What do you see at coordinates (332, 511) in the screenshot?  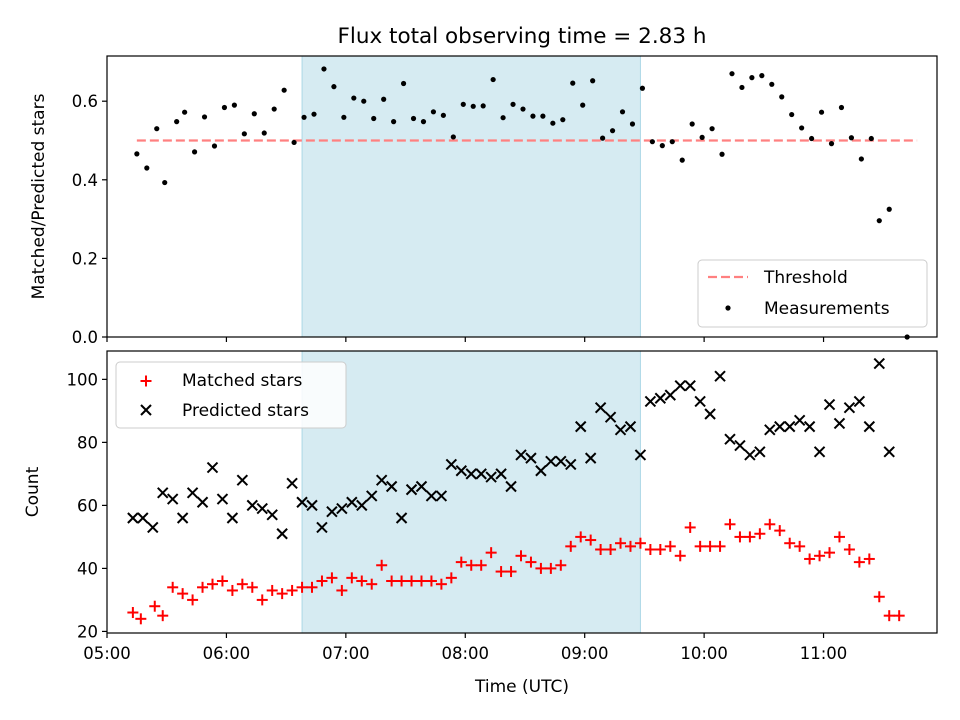 I see `data-point-1-1-20-b` at bounding box center [332, 511].